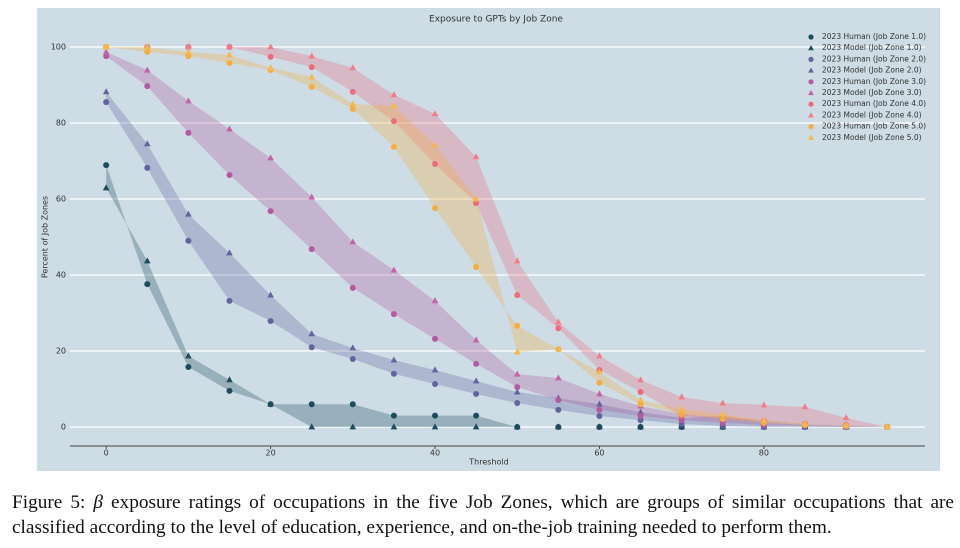  I want to click on x-axis-label: Threshold, so click(488, 462).